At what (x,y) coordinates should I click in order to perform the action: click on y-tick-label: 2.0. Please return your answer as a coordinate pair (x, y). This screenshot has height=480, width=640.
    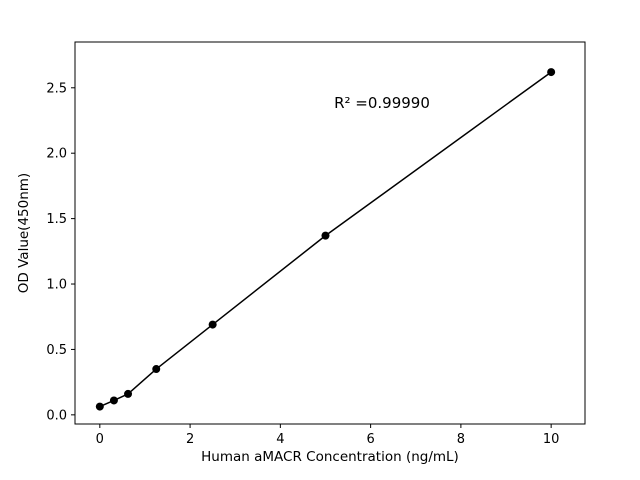
    Looking at the image, I should click on (56, 154).